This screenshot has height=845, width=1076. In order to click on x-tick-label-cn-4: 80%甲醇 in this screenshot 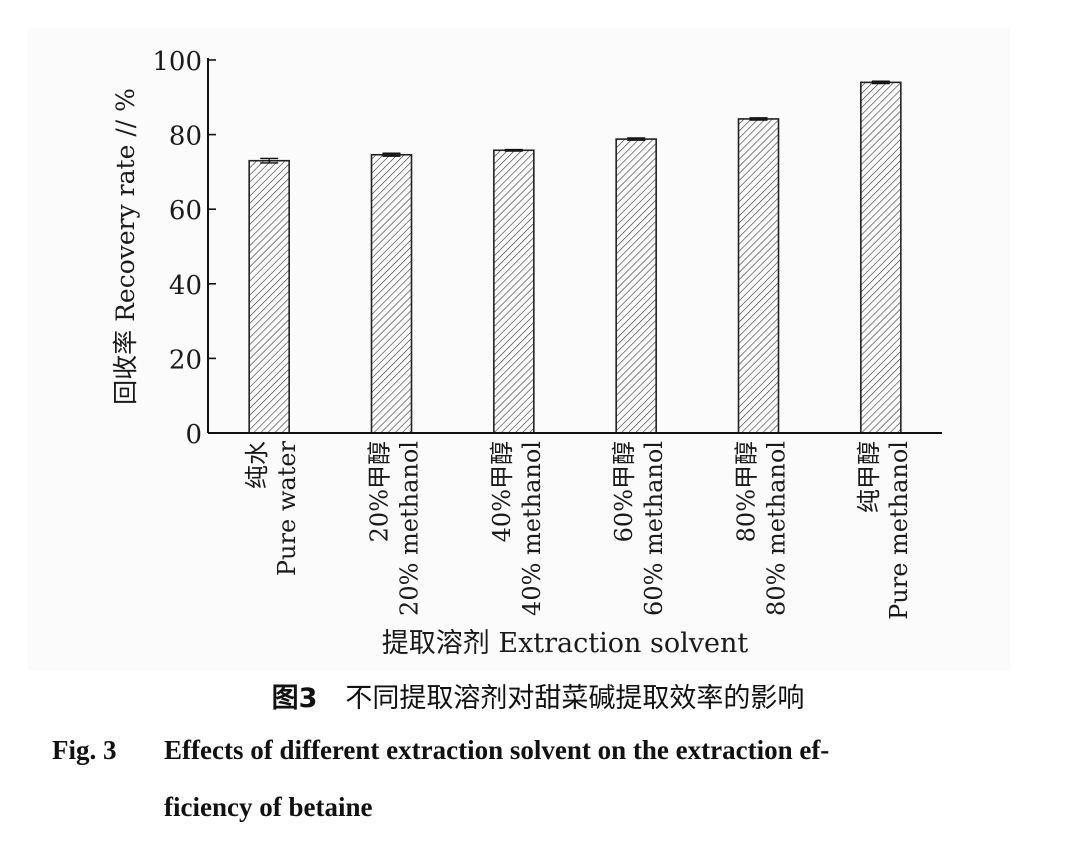, I will do `click(747, 491)`.